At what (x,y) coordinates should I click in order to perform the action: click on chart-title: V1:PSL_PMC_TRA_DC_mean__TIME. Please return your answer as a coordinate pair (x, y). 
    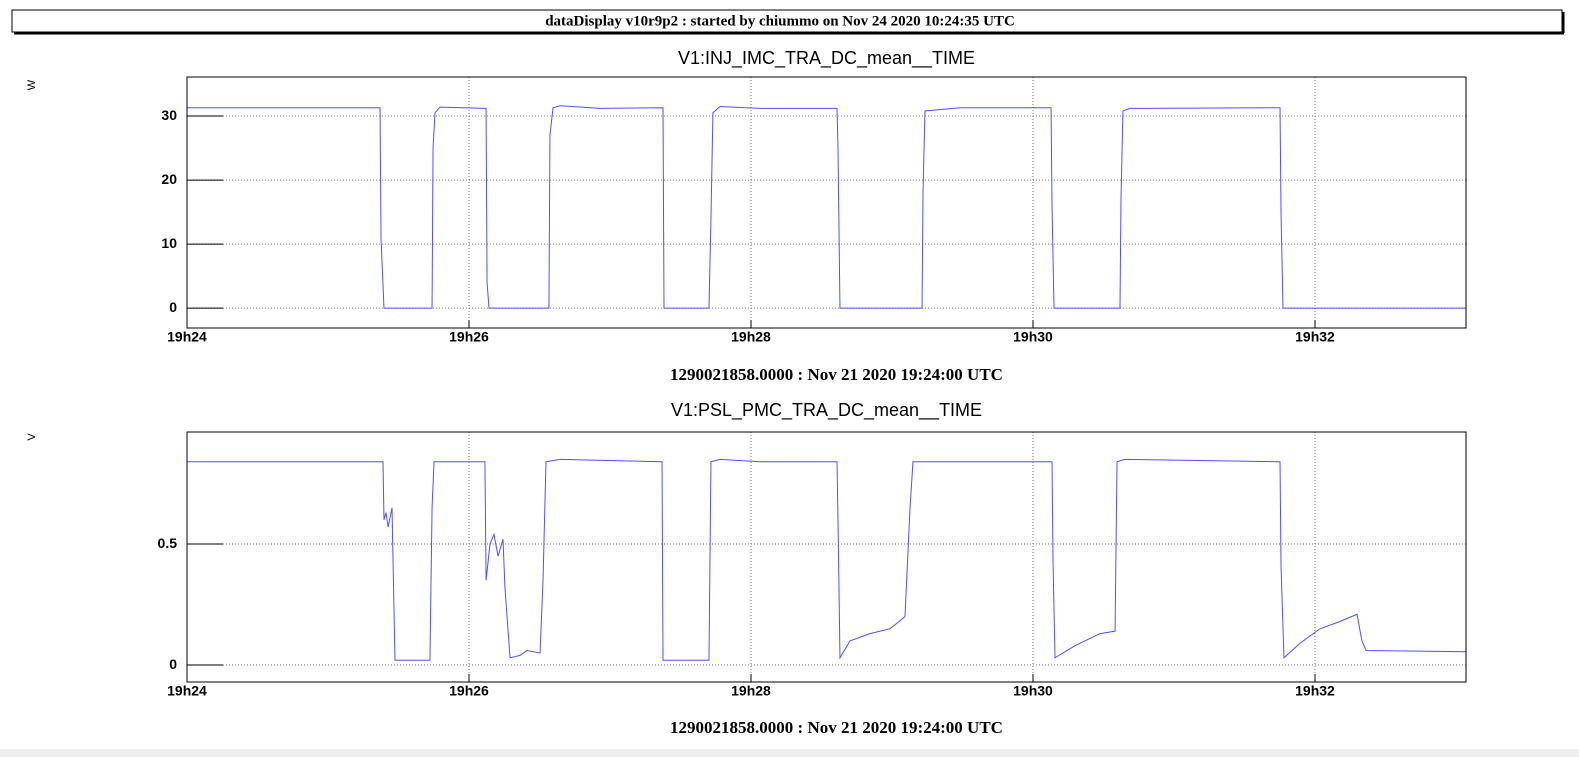
    Looking at the image, I should click on (826, 410).